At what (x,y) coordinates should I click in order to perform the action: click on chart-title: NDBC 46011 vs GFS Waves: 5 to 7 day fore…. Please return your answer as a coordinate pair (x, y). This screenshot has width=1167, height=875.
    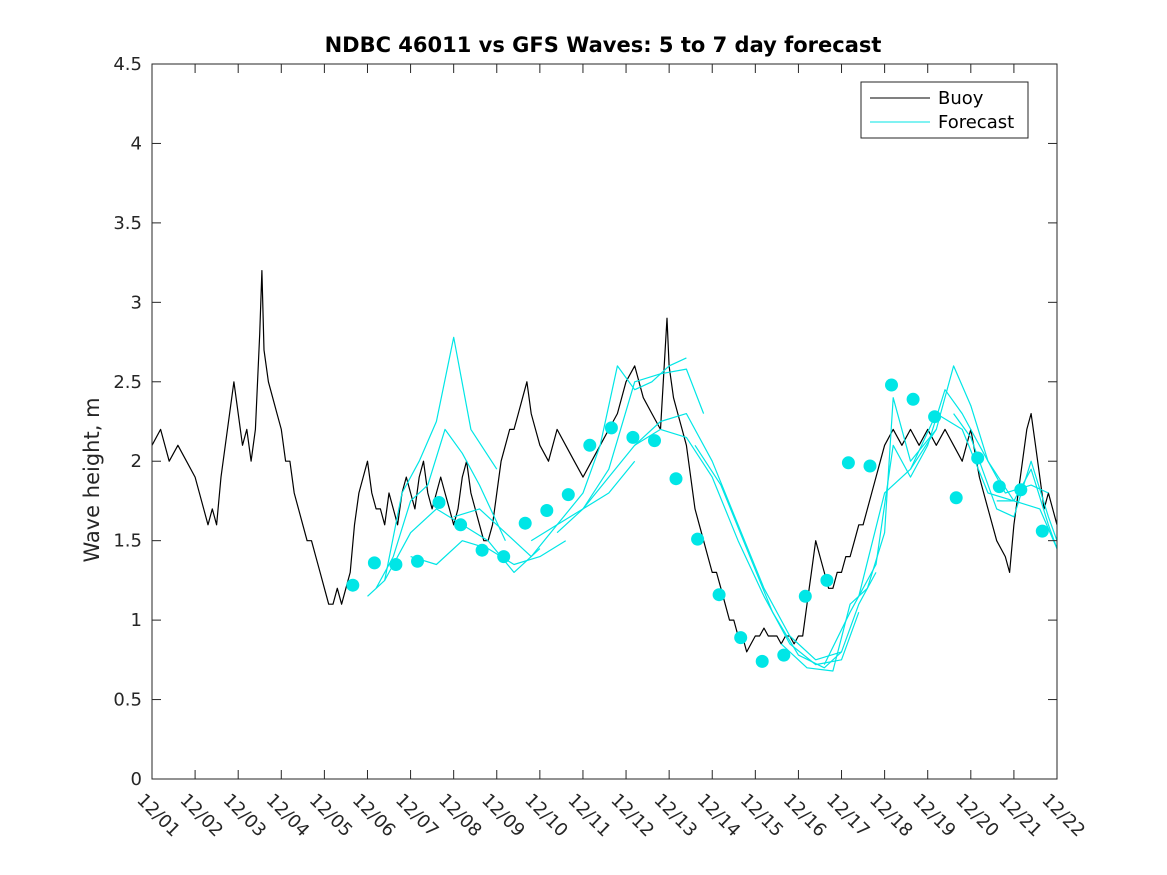
    Looking at the image, I should click on (603, 45).